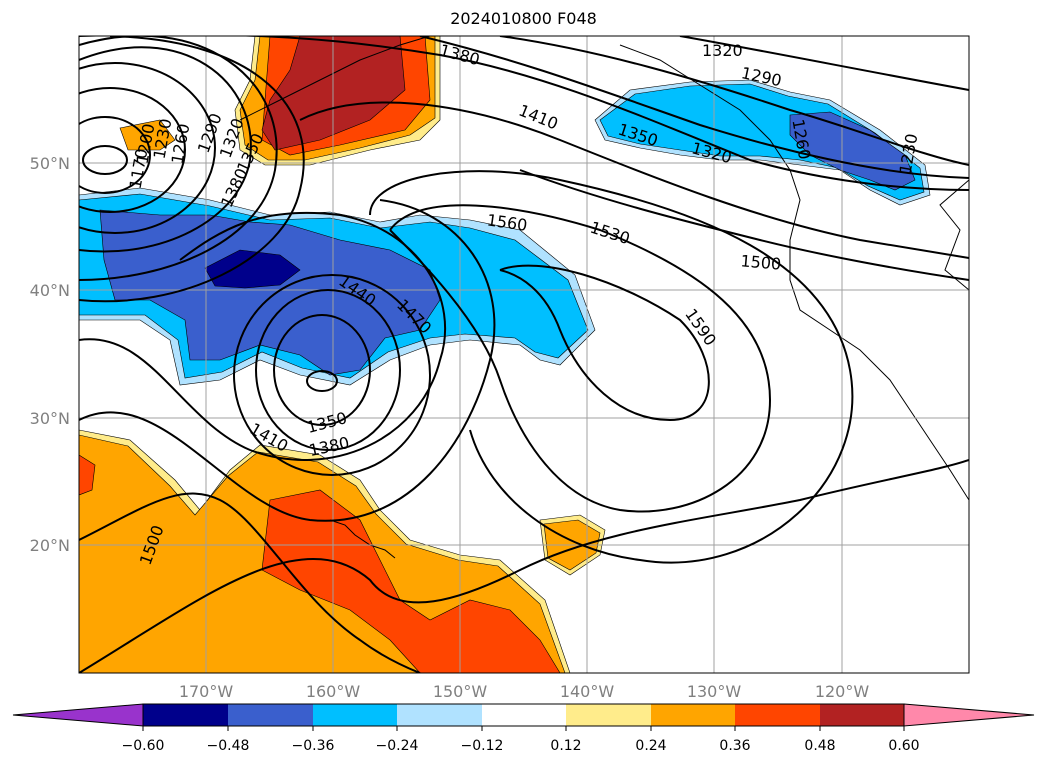  Describe the element at coordinates (228, 746) in the screenshot. I see `colorbar-tick-label: −0.48` at that location.